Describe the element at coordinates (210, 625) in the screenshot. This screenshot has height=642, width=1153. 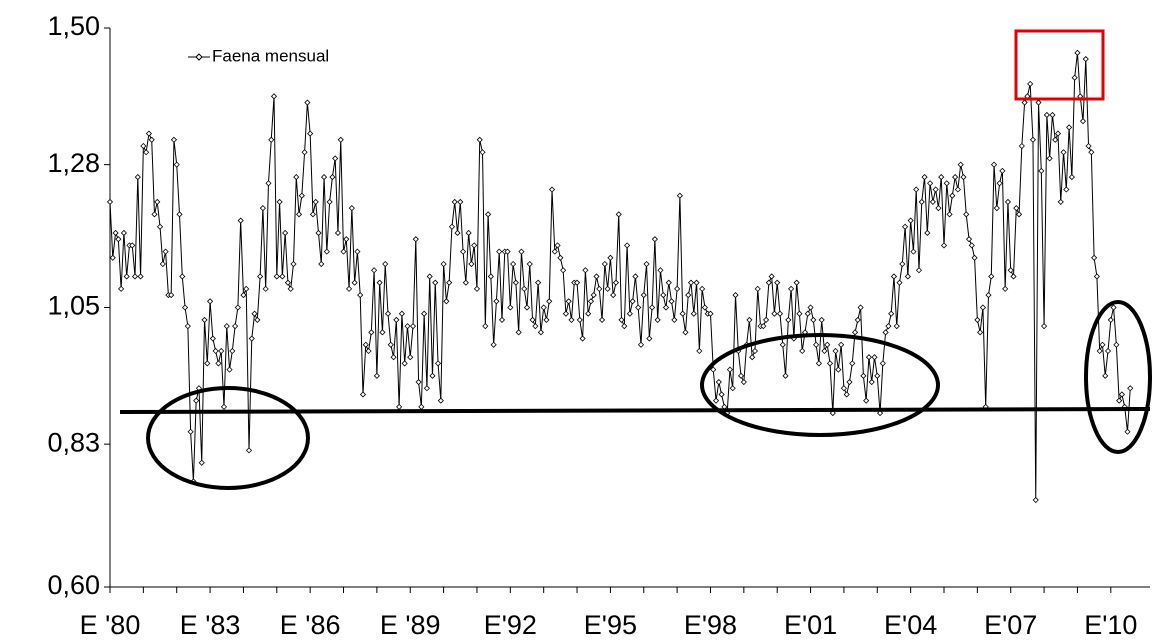
I see `x-tick-label: E '83` at that location.